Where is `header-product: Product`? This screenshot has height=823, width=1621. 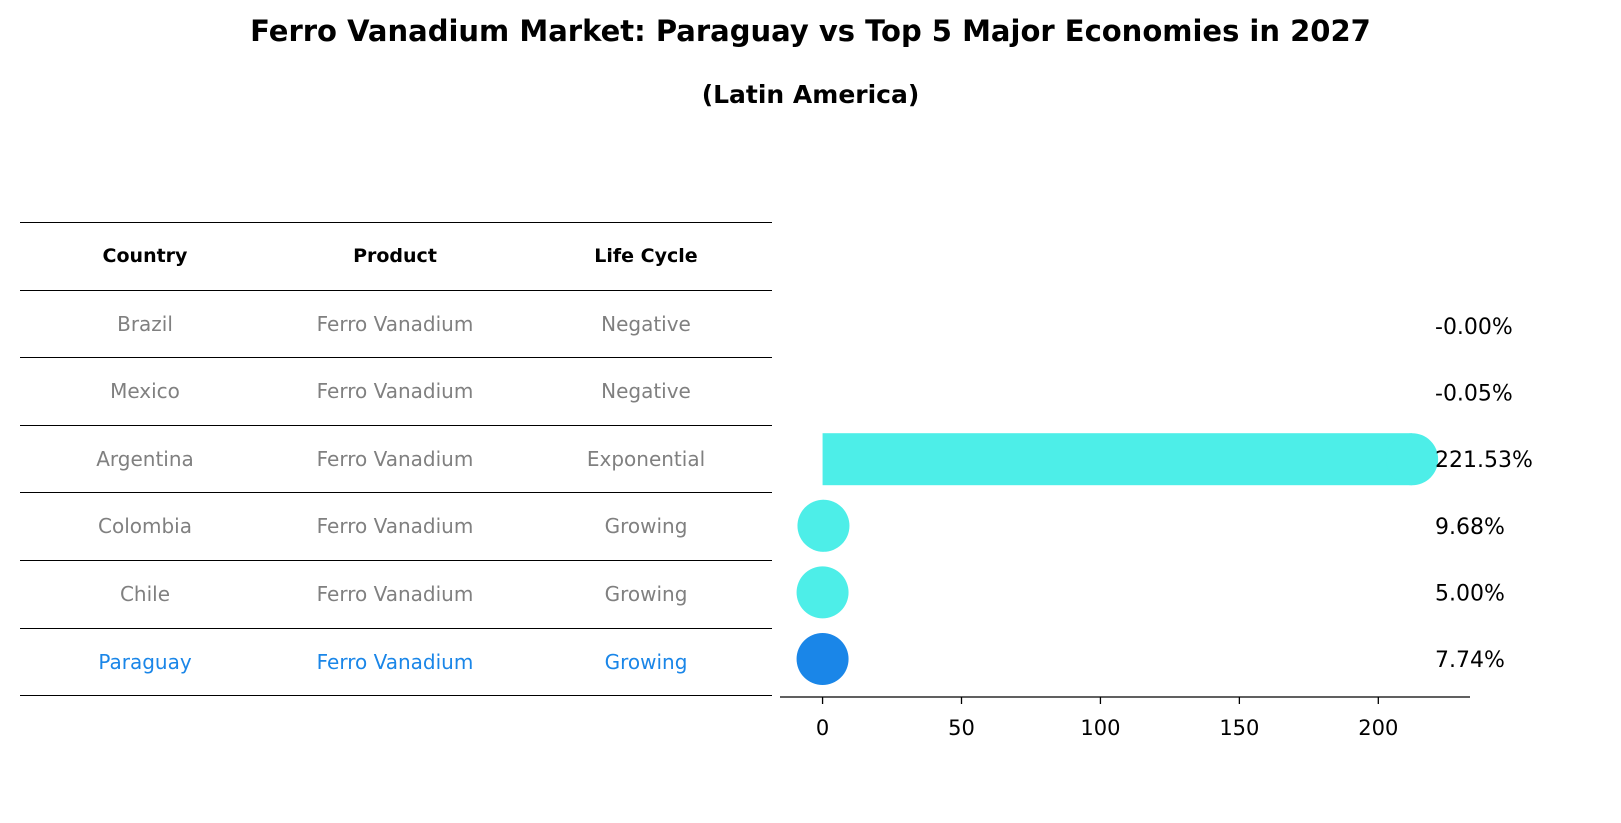 header-product: Product is located at coordinates (395, 256).